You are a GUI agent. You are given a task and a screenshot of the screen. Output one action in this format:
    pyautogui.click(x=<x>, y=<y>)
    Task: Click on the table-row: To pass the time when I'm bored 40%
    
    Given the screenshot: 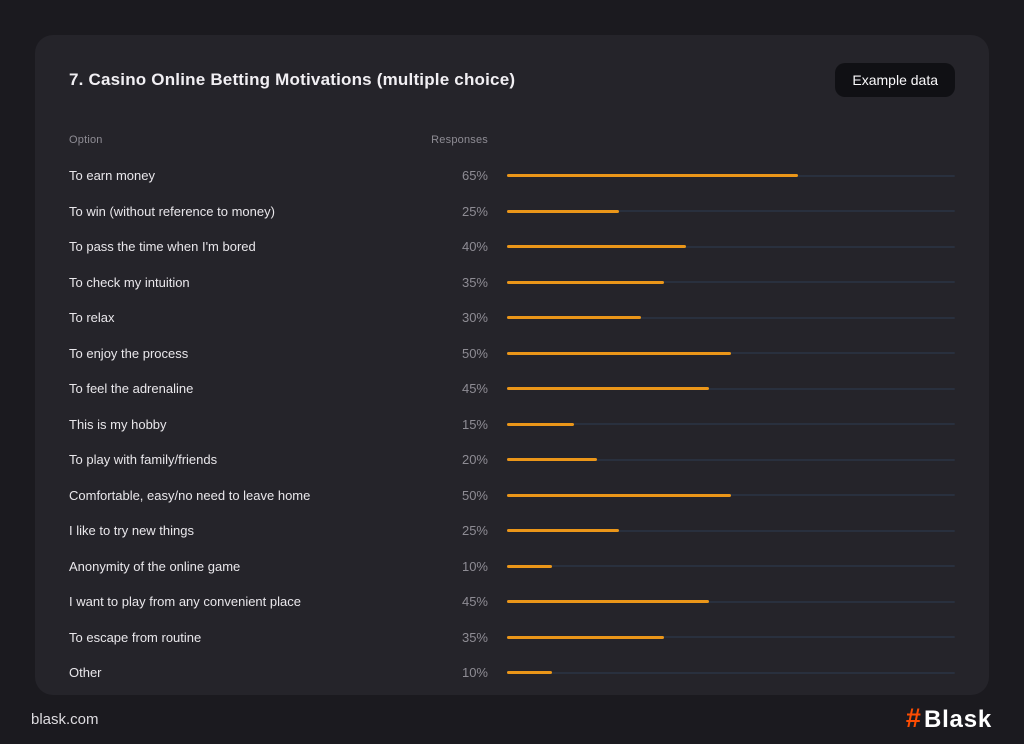 What is the action you would take?
    pyautogui.click(x=512, y=247)
    